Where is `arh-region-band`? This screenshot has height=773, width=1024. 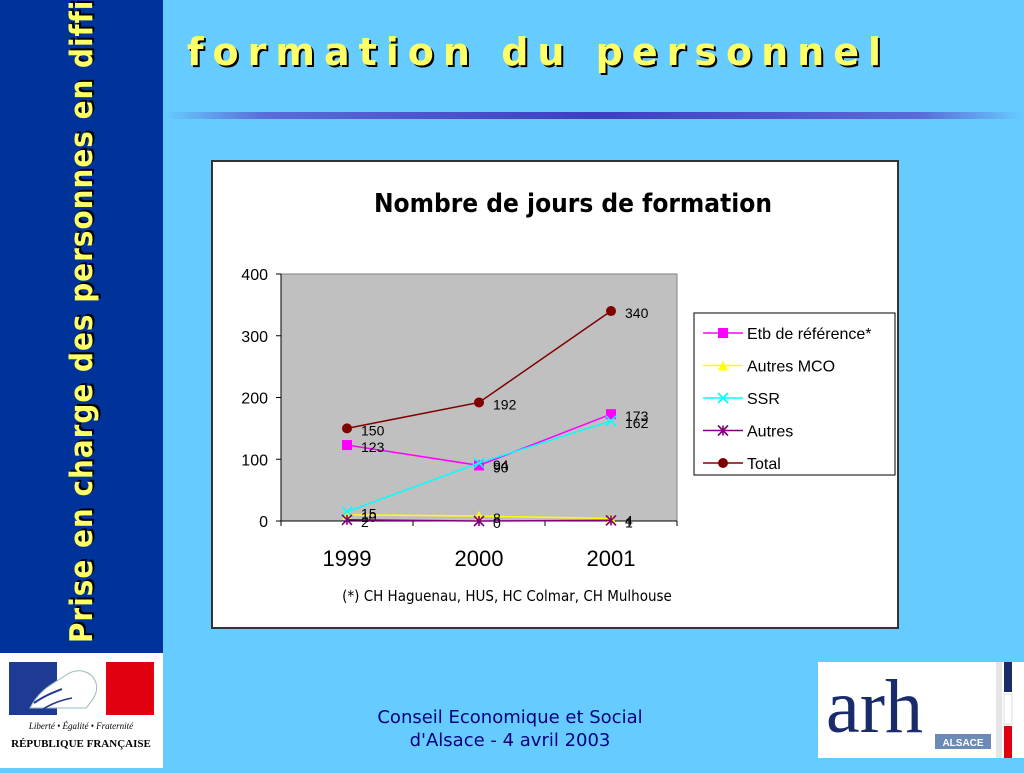
arh-region-band is located at coordinates (963, 741).